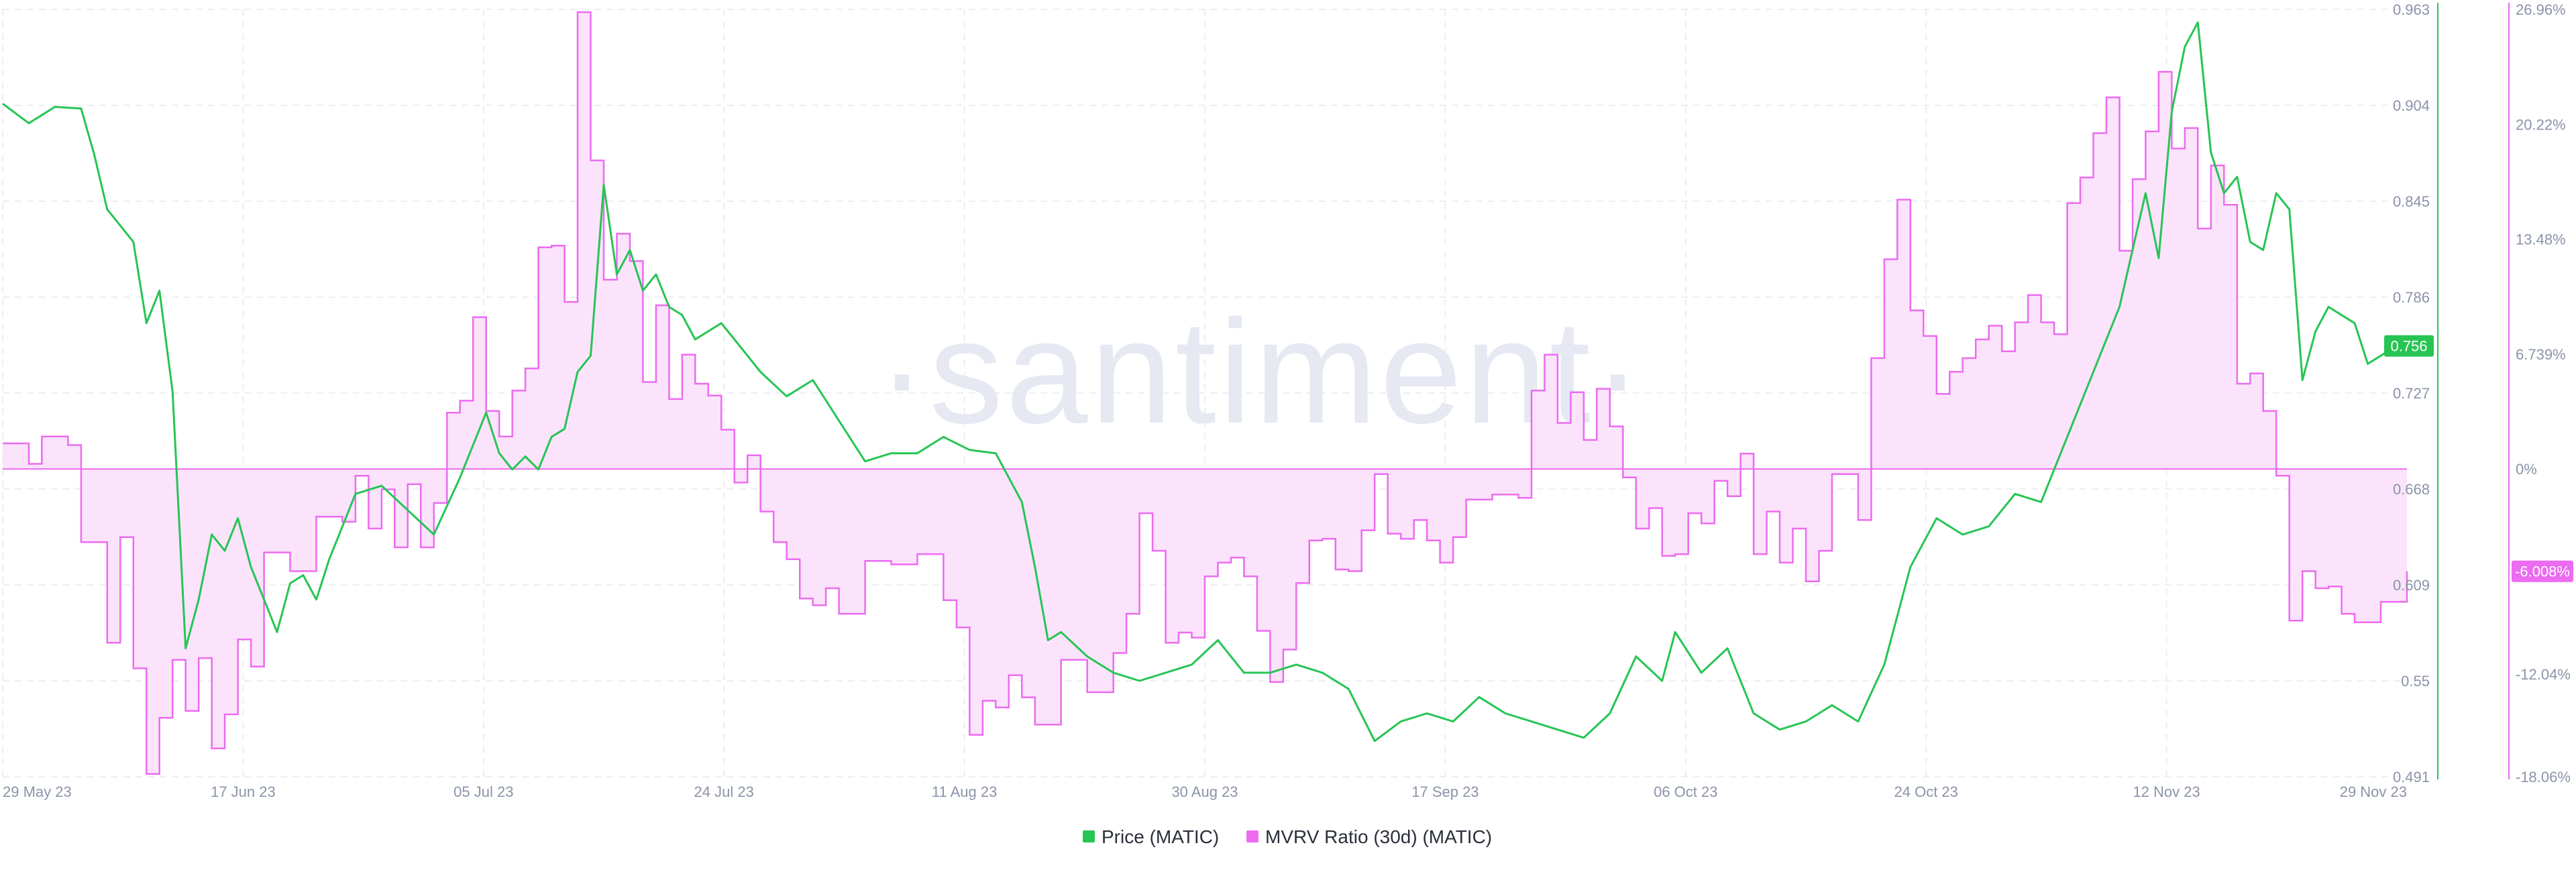 The height and width of the screenshot is (872, 2576). I want to click on mvrv-tick-label: 6.739%, so click(2541, 355).